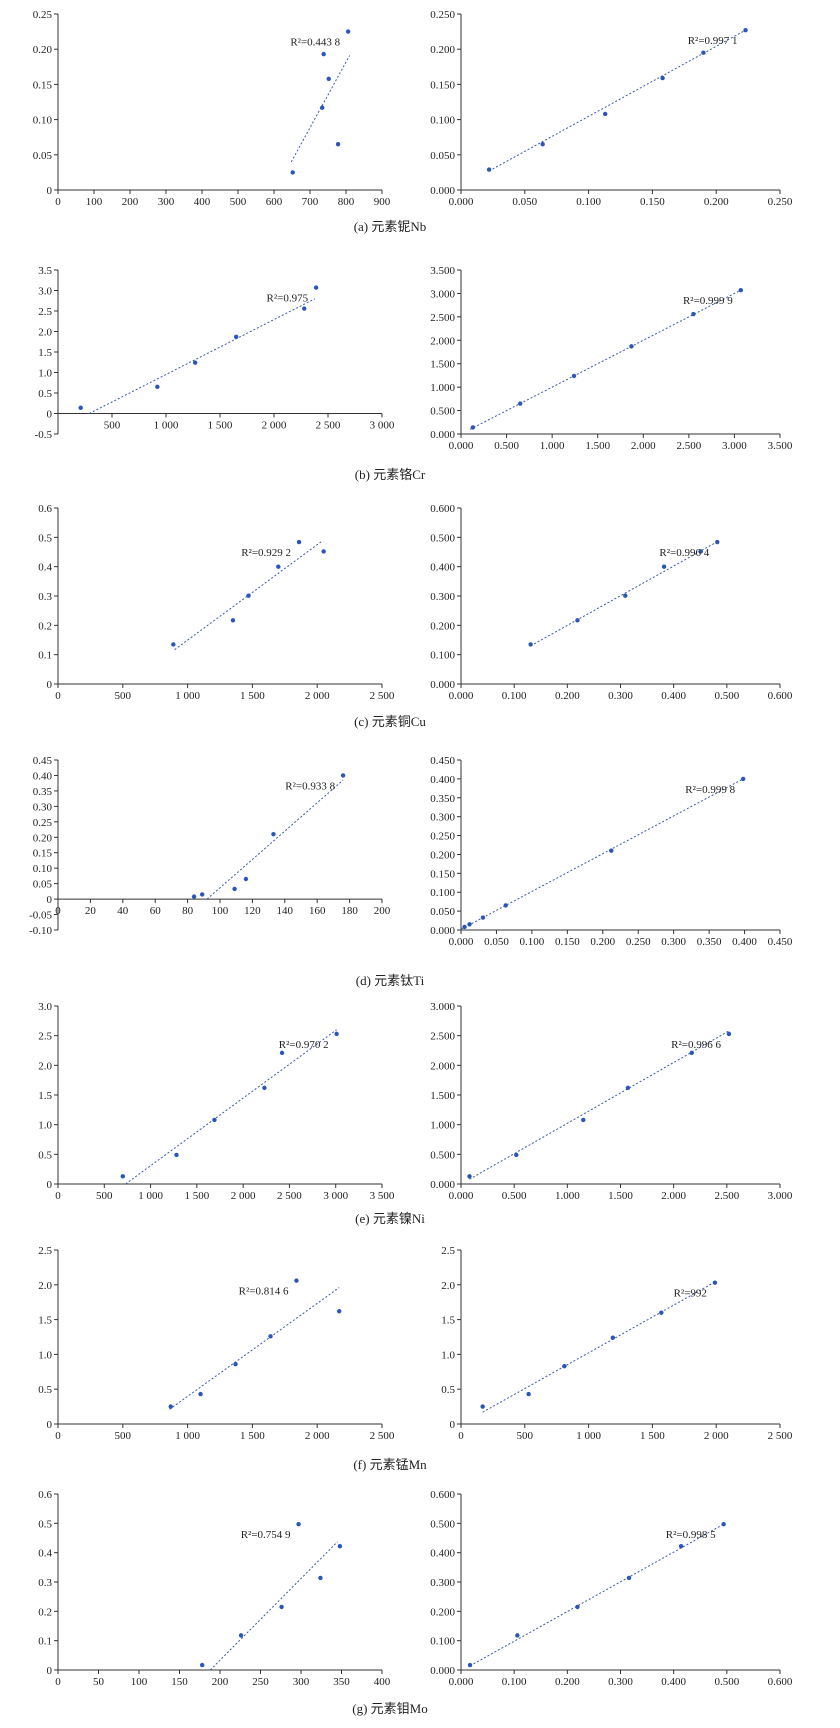 Image resolution: width=840 pixels, height=1728 pixels. Describe the element at coordinates (45, 1612) in the screenshot. I see `chart-12-ytick-label-2: 0.2` at that location.